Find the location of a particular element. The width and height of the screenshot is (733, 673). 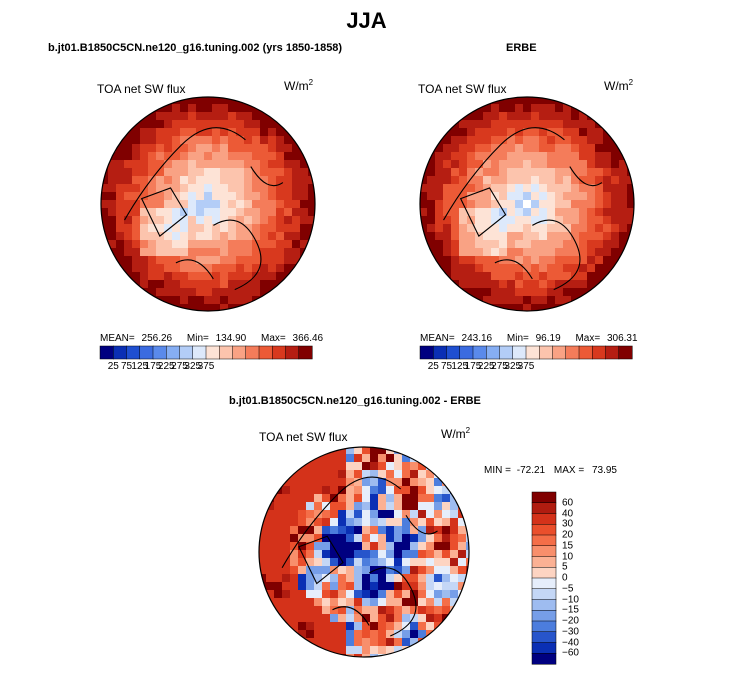

panel-3-polar-map is located at coordinates (364, 552).